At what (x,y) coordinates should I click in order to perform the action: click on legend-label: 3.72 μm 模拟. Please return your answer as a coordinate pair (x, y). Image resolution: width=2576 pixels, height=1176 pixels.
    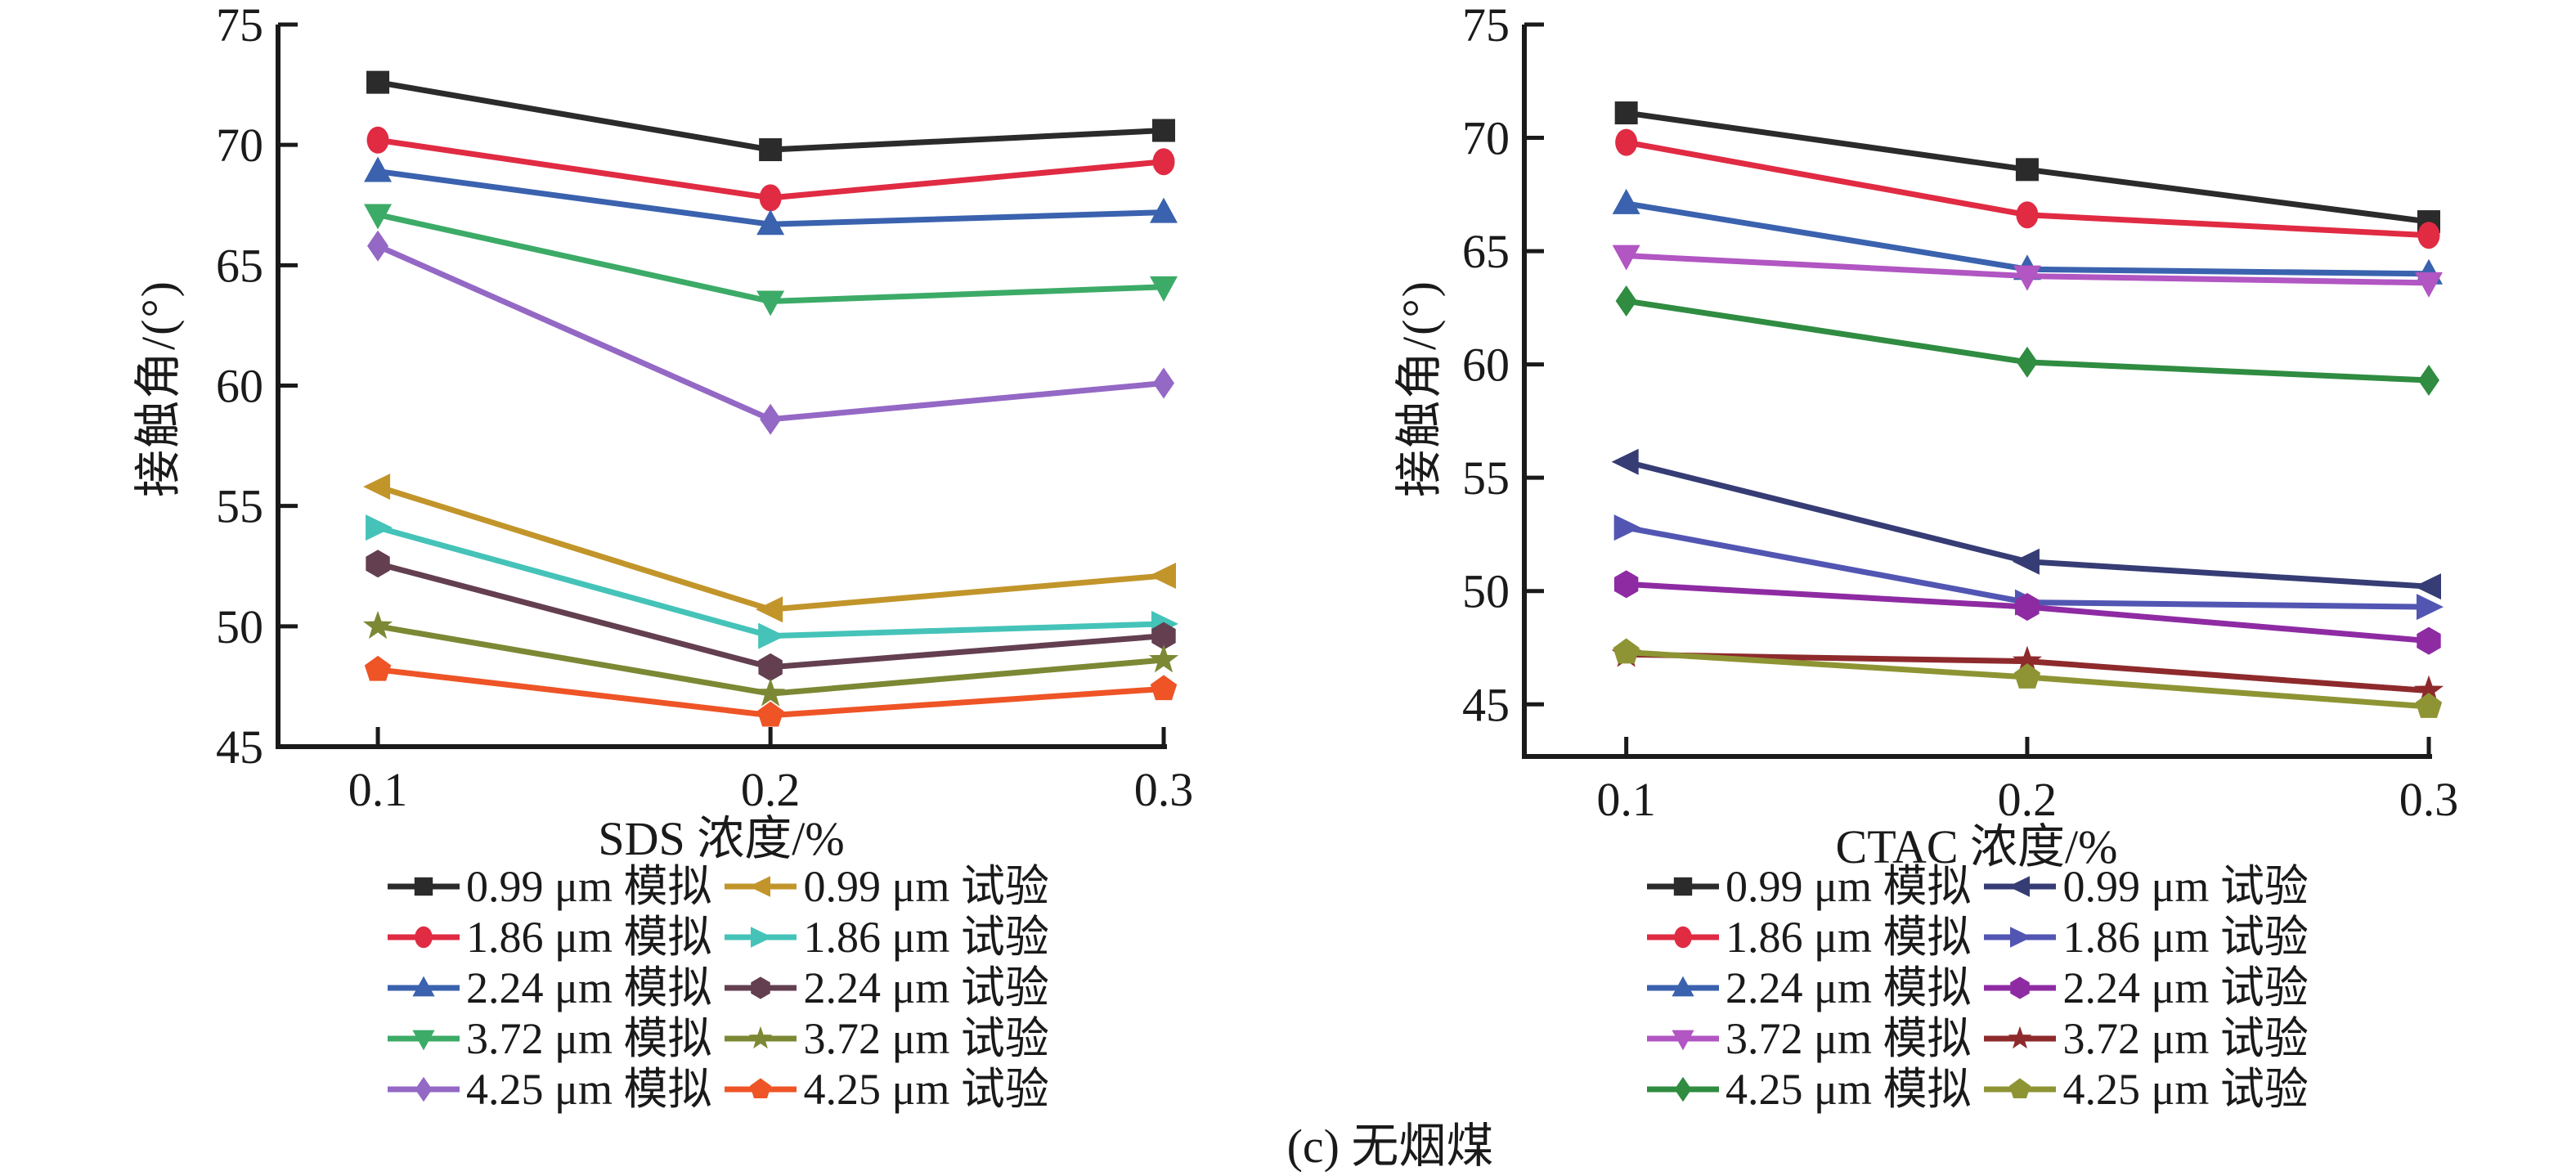
    Looking at the image, I should click on (1849, 1038).